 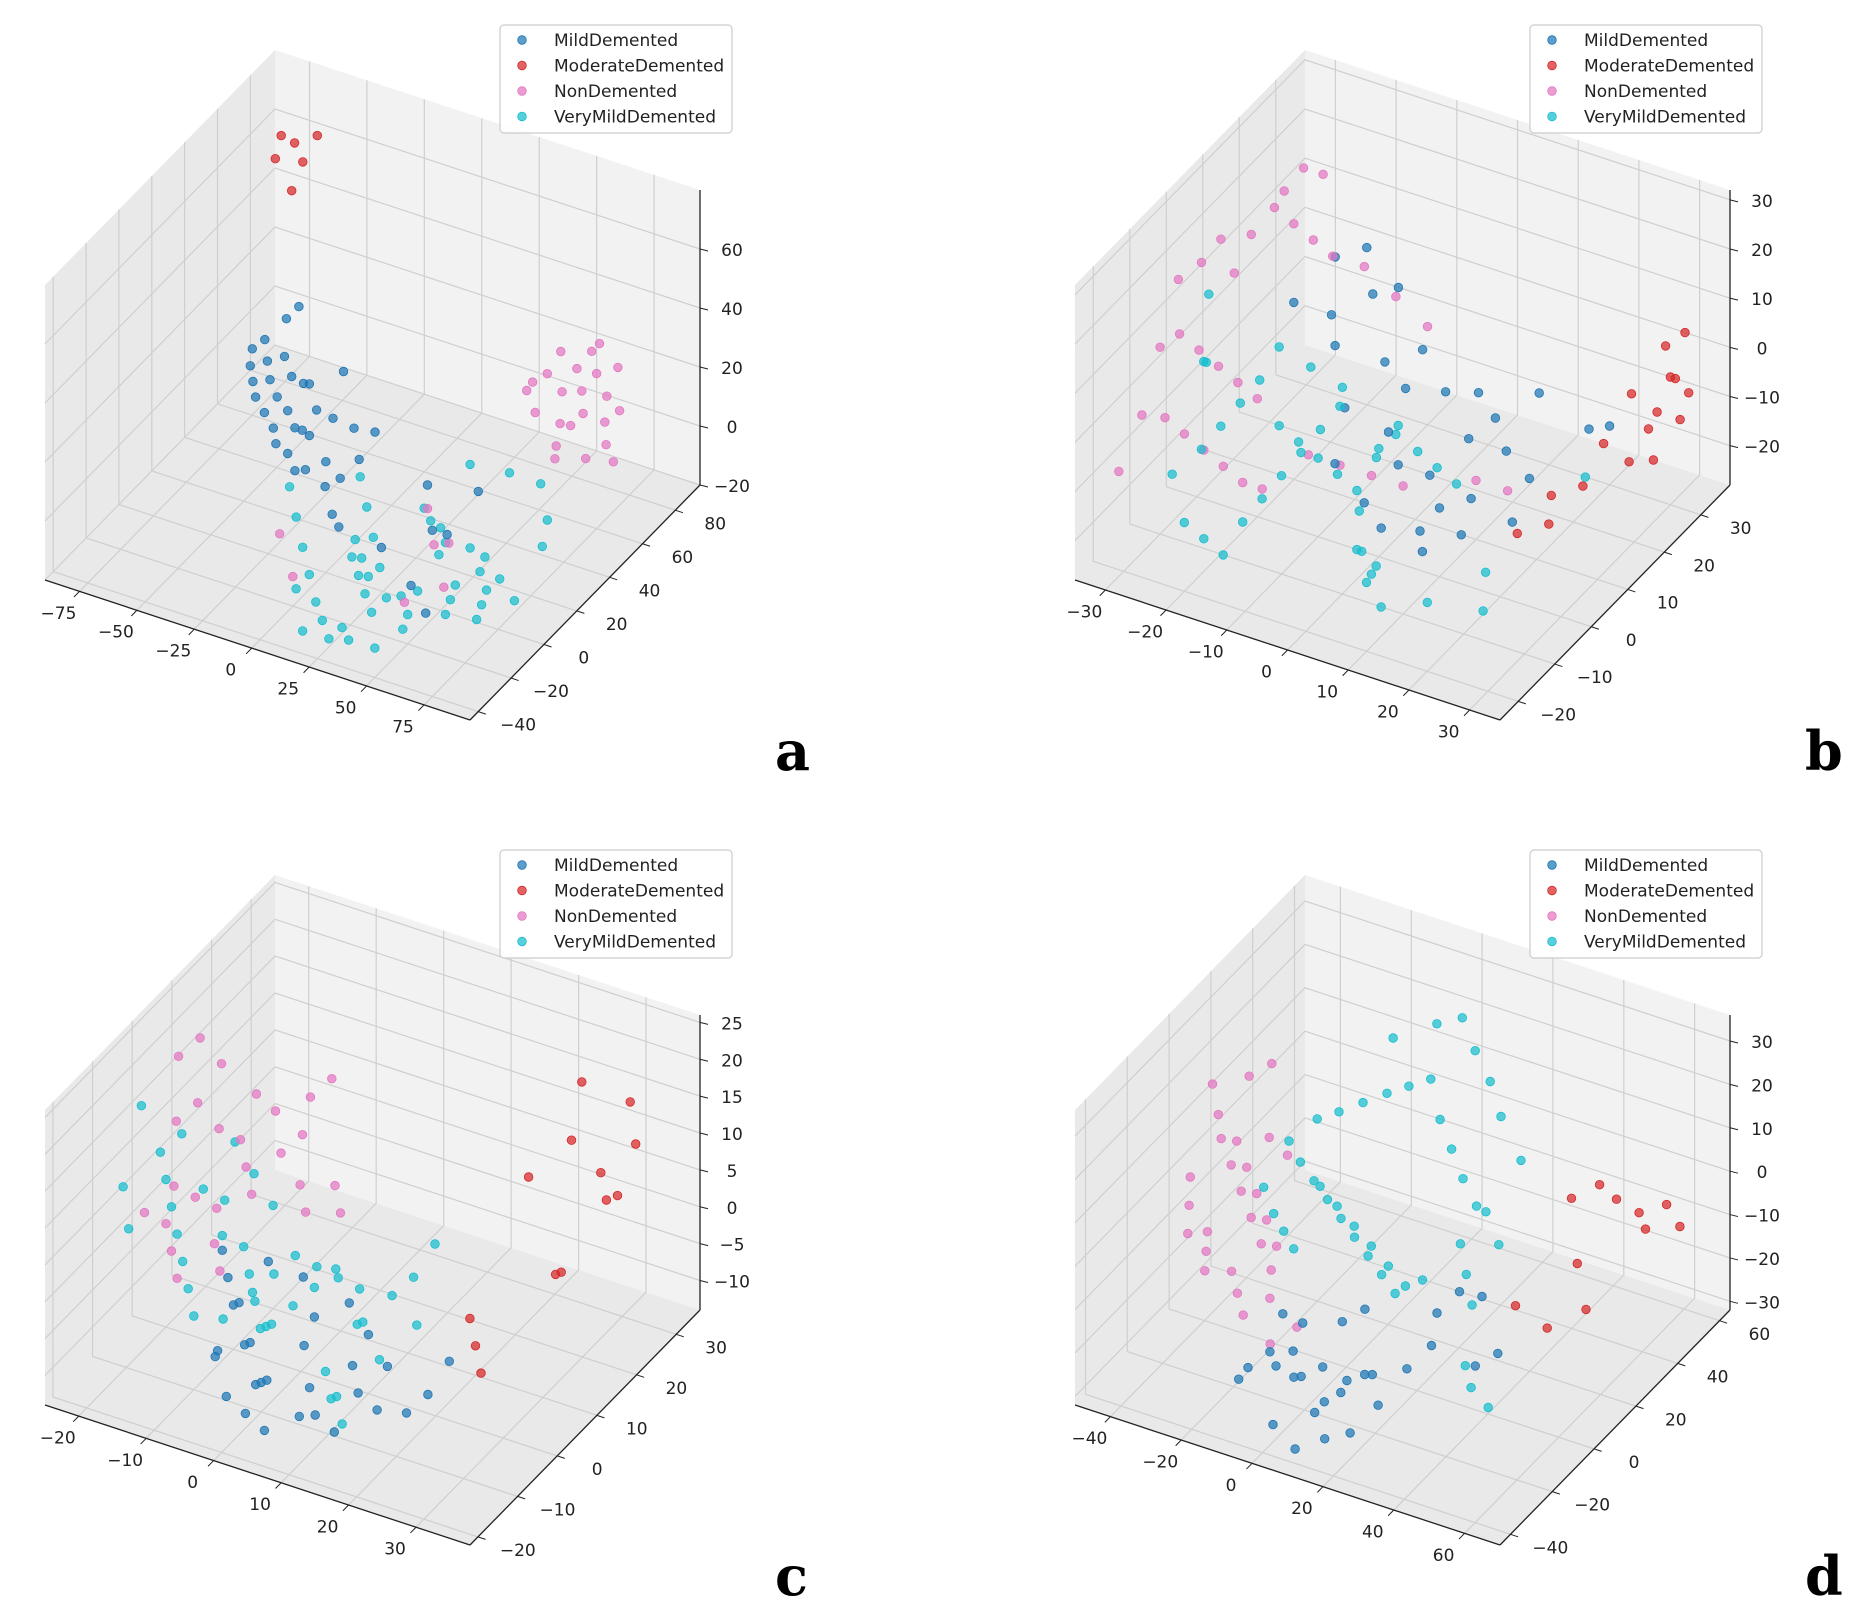 What do you see at coordinates (1762, 1260) in the screenshot?
I see `z-tick-label: −20` at bounding box center [1762, 1260].